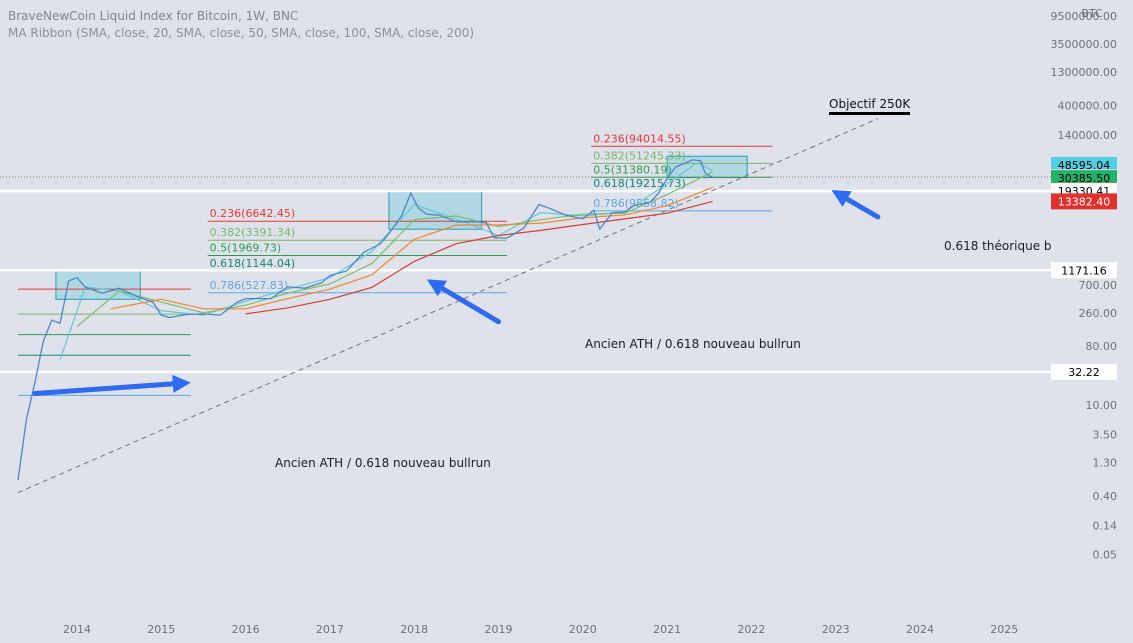  What do you see at coordinates (639, 183) in the screenshot?
I see `fib-label-3-0.618: 0.618(19215.73)` at bounding box center [639, 183].